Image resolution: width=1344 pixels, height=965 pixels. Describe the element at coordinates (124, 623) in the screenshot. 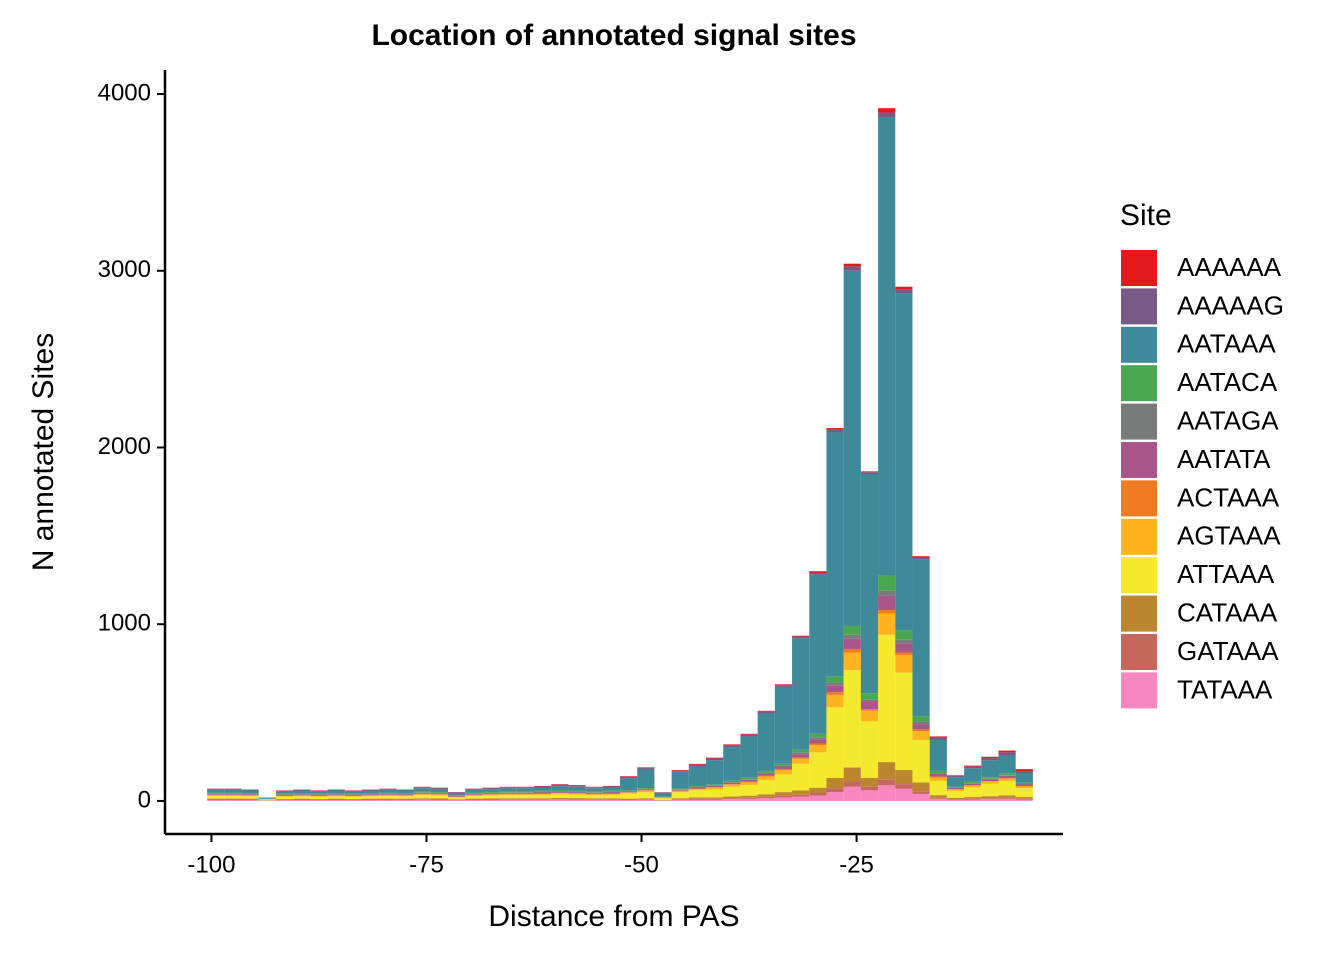

I see `y-tick-label: 1000` at that location.